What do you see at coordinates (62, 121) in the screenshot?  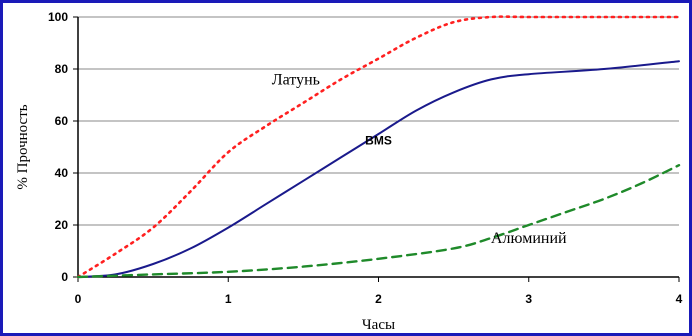 I see `y-tick-label-60: 60` at bounding box center [62, 121].